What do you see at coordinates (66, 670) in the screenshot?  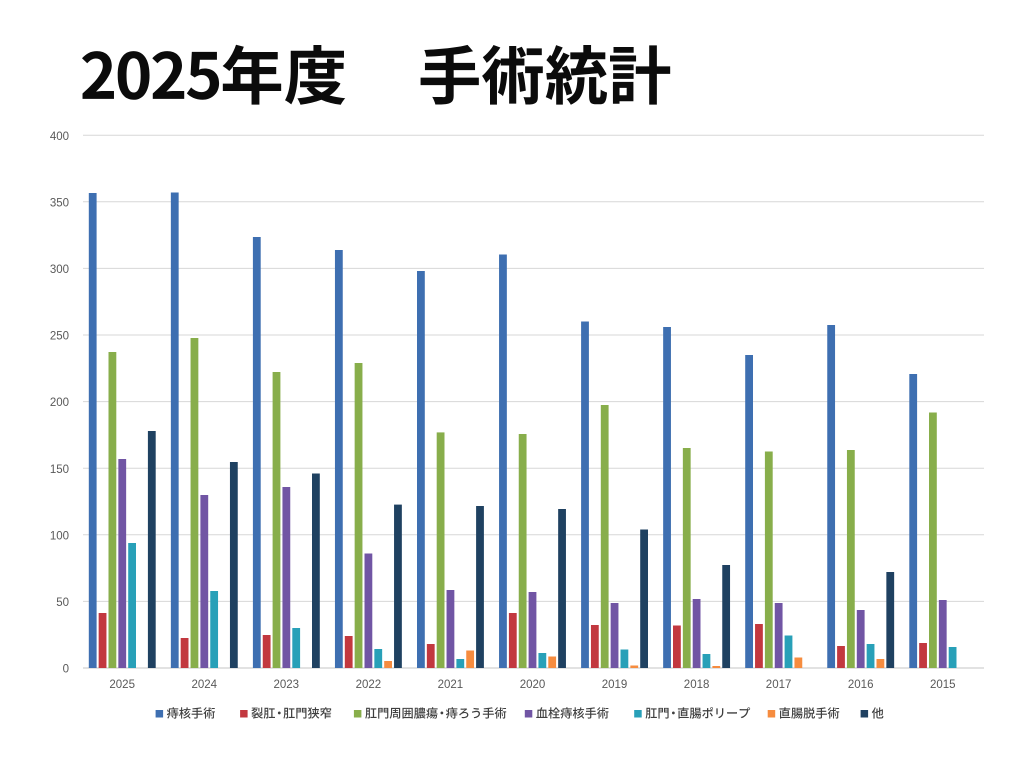 I see `svg-text: 0` at bounding box center [66, 670].